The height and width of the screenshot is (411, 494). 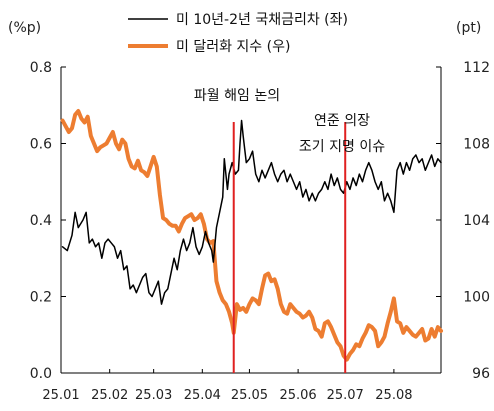 What do you see at coordinates (238, 33) in the screenshot?
I see `legend: 미 10년-2년 국채금리차 (좌) 미 달러화 지수 (우)` at bounding box center [238, 33].